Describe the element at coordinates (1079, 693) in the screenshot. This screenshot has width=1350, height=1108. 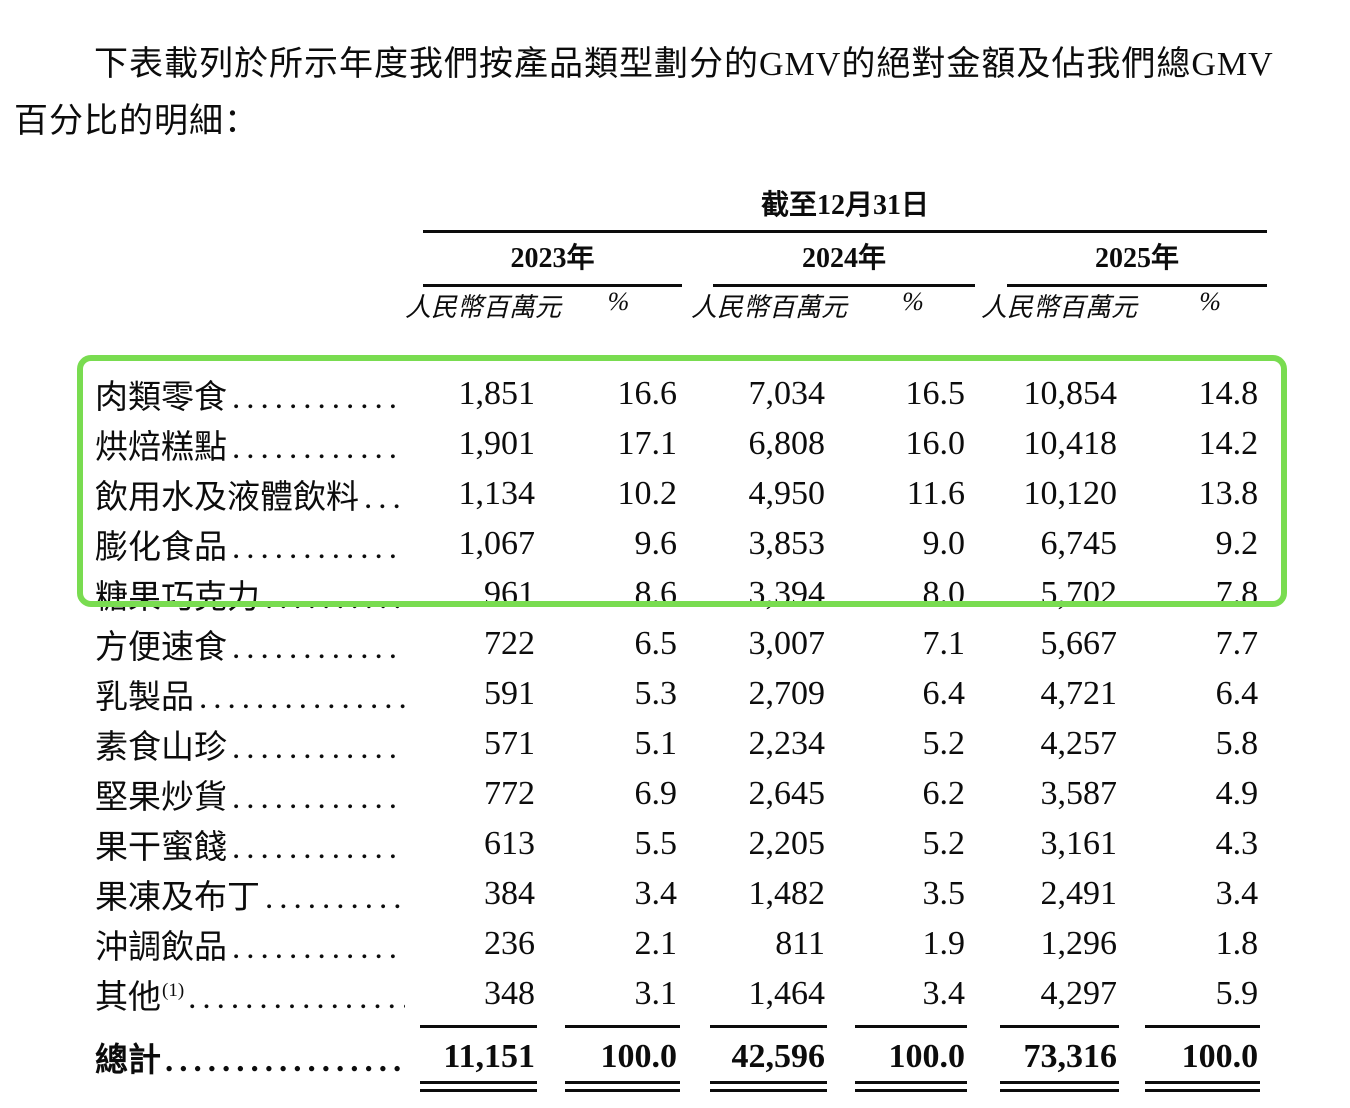
I see `cell-2025-amount: 4,721` at that location.